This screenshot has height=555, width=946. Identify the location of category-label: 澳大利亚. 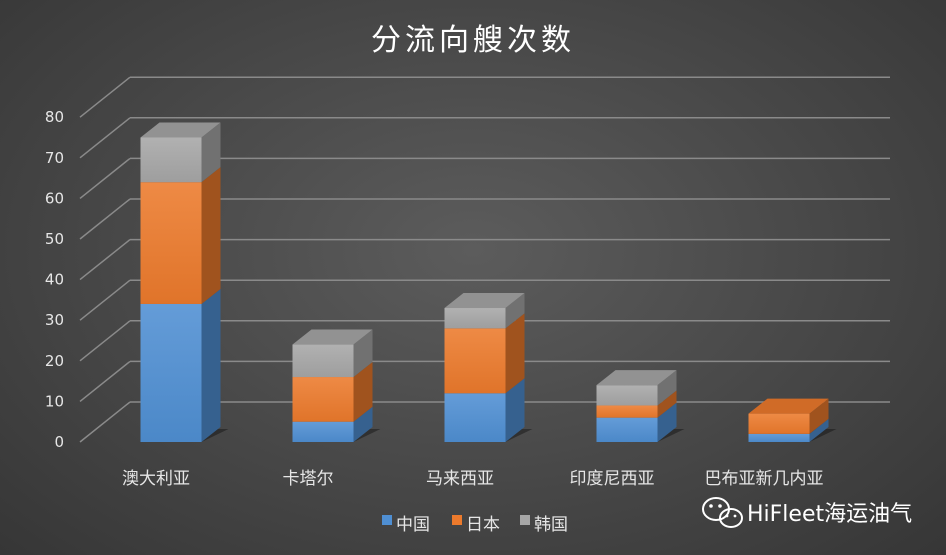
(156, 479).